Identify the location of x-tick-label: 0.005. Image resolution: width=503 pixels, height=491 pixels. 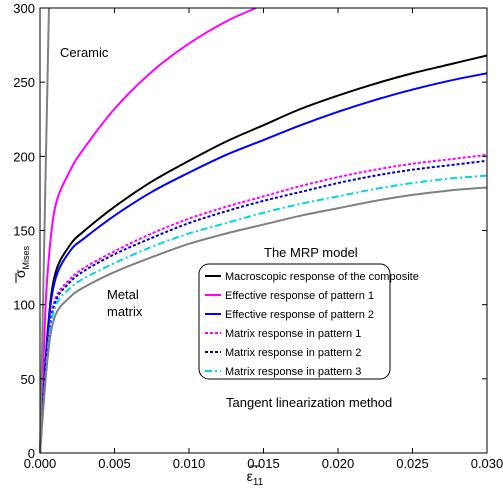
(114, 463).